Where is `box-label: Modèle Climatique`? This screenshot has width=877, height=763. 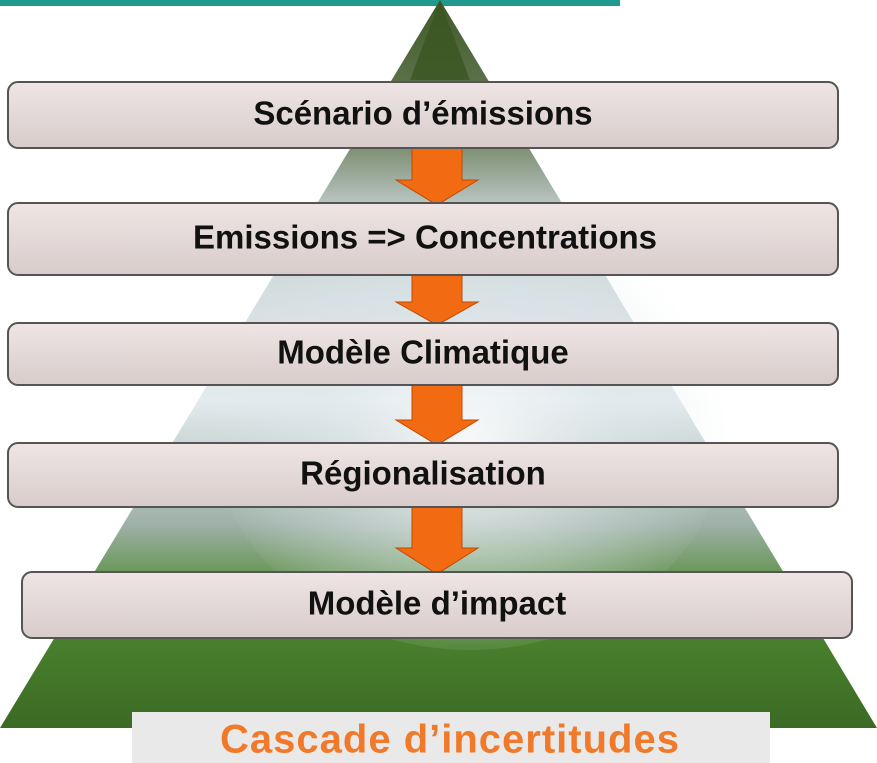
box-label: Modèle Climatique is located at coordinates (423, 352).